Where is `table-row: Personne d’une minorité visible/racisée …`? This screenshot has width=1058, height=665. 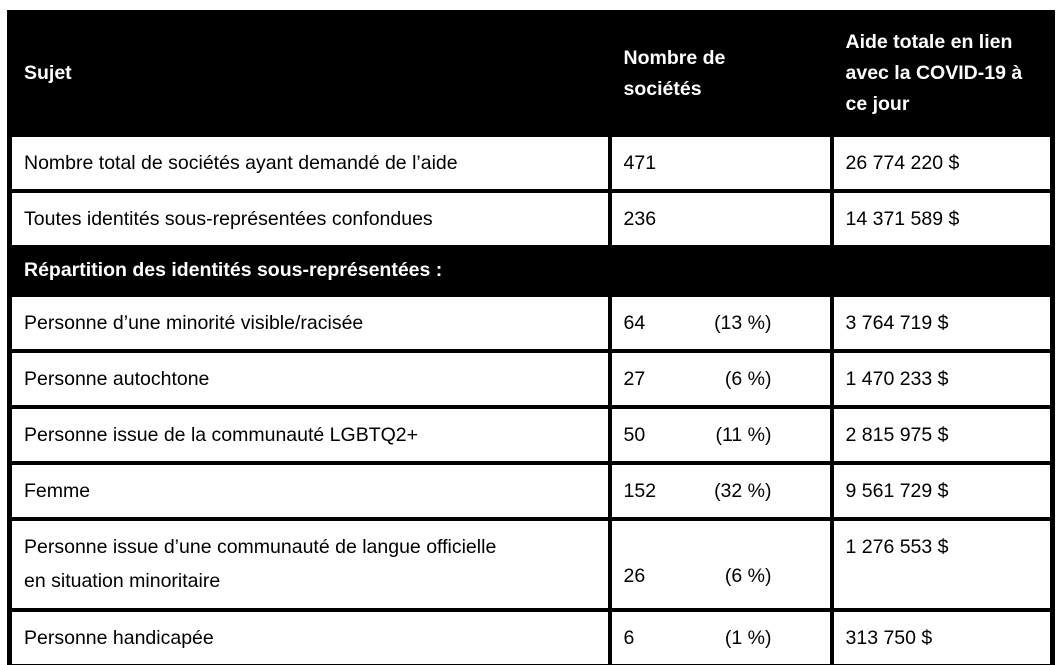 table-row: Personne d’une minorité visible/racisée … is located at coordinates (531, 322).